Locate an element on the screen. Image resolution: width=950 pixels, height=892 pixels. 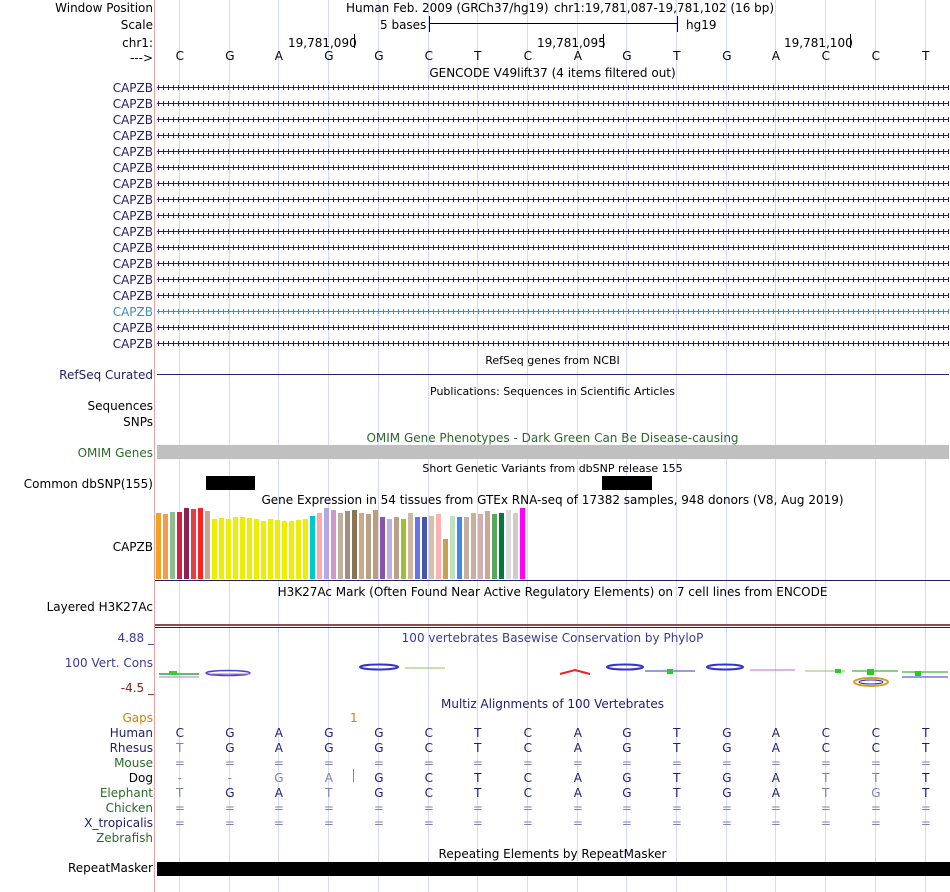
publications-sequences-label: Sequences is located at coordinates (120, 406).